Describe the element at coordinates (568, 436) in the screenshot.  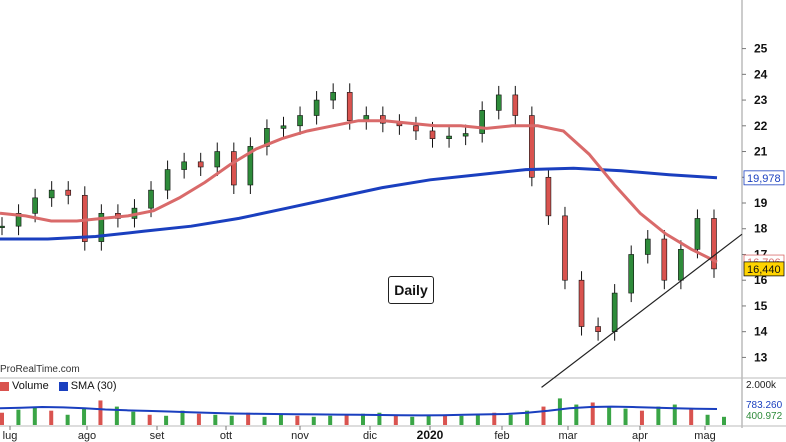
I see `month-label: mar` at that location.